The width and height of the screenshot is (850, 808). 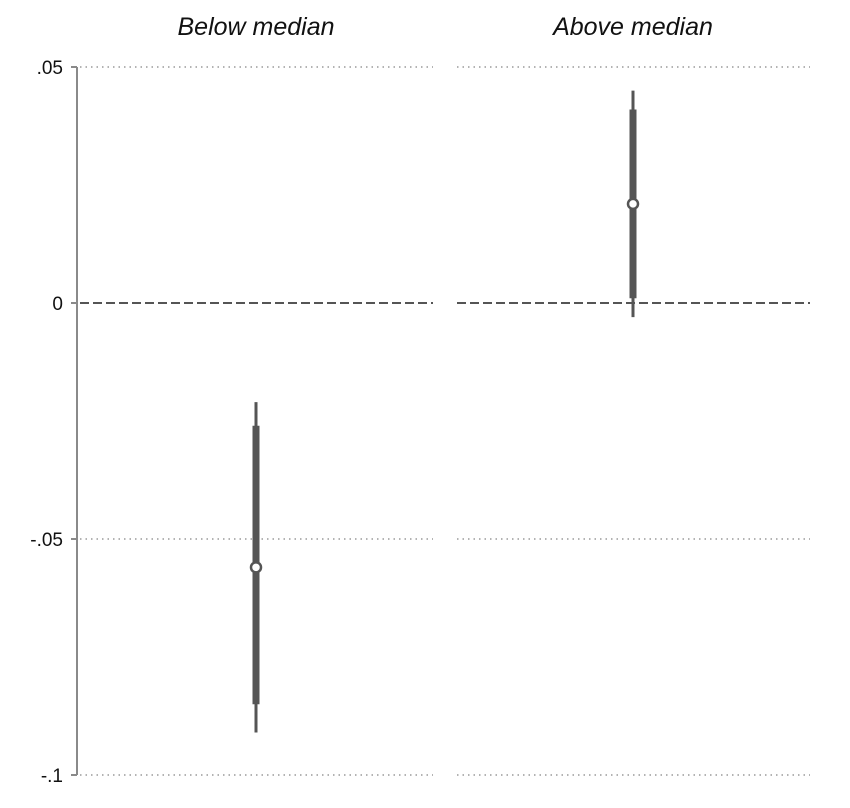 What do you see at coordinates (46, 540) in the screenshot?
I see `y-tick-label: -.05` at bounding box center [46, 540].